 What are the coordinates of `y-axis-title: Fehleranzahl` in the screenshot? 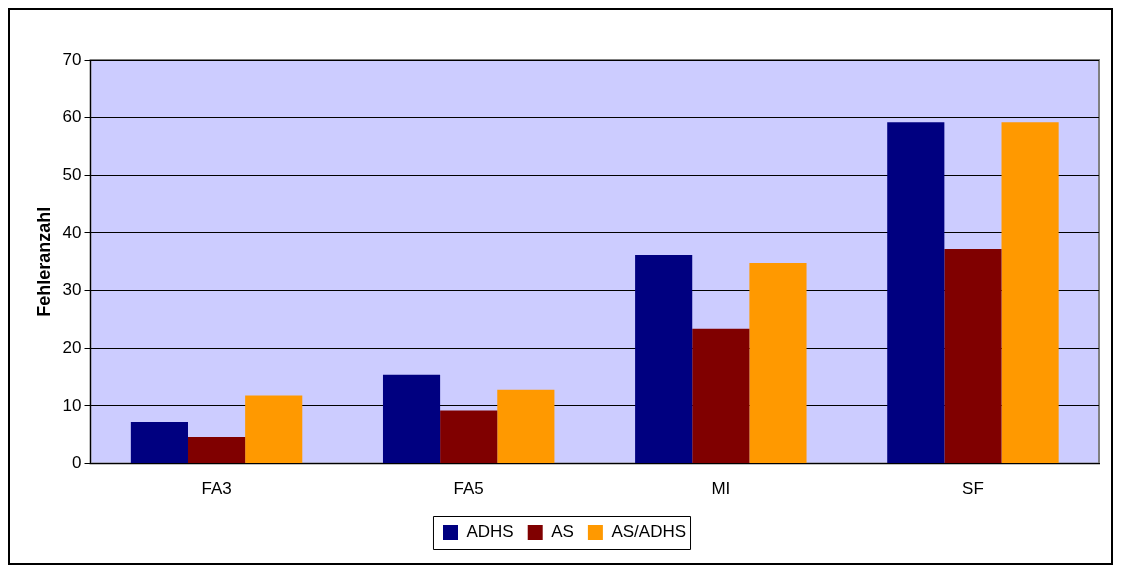 It's located at (43, 261).